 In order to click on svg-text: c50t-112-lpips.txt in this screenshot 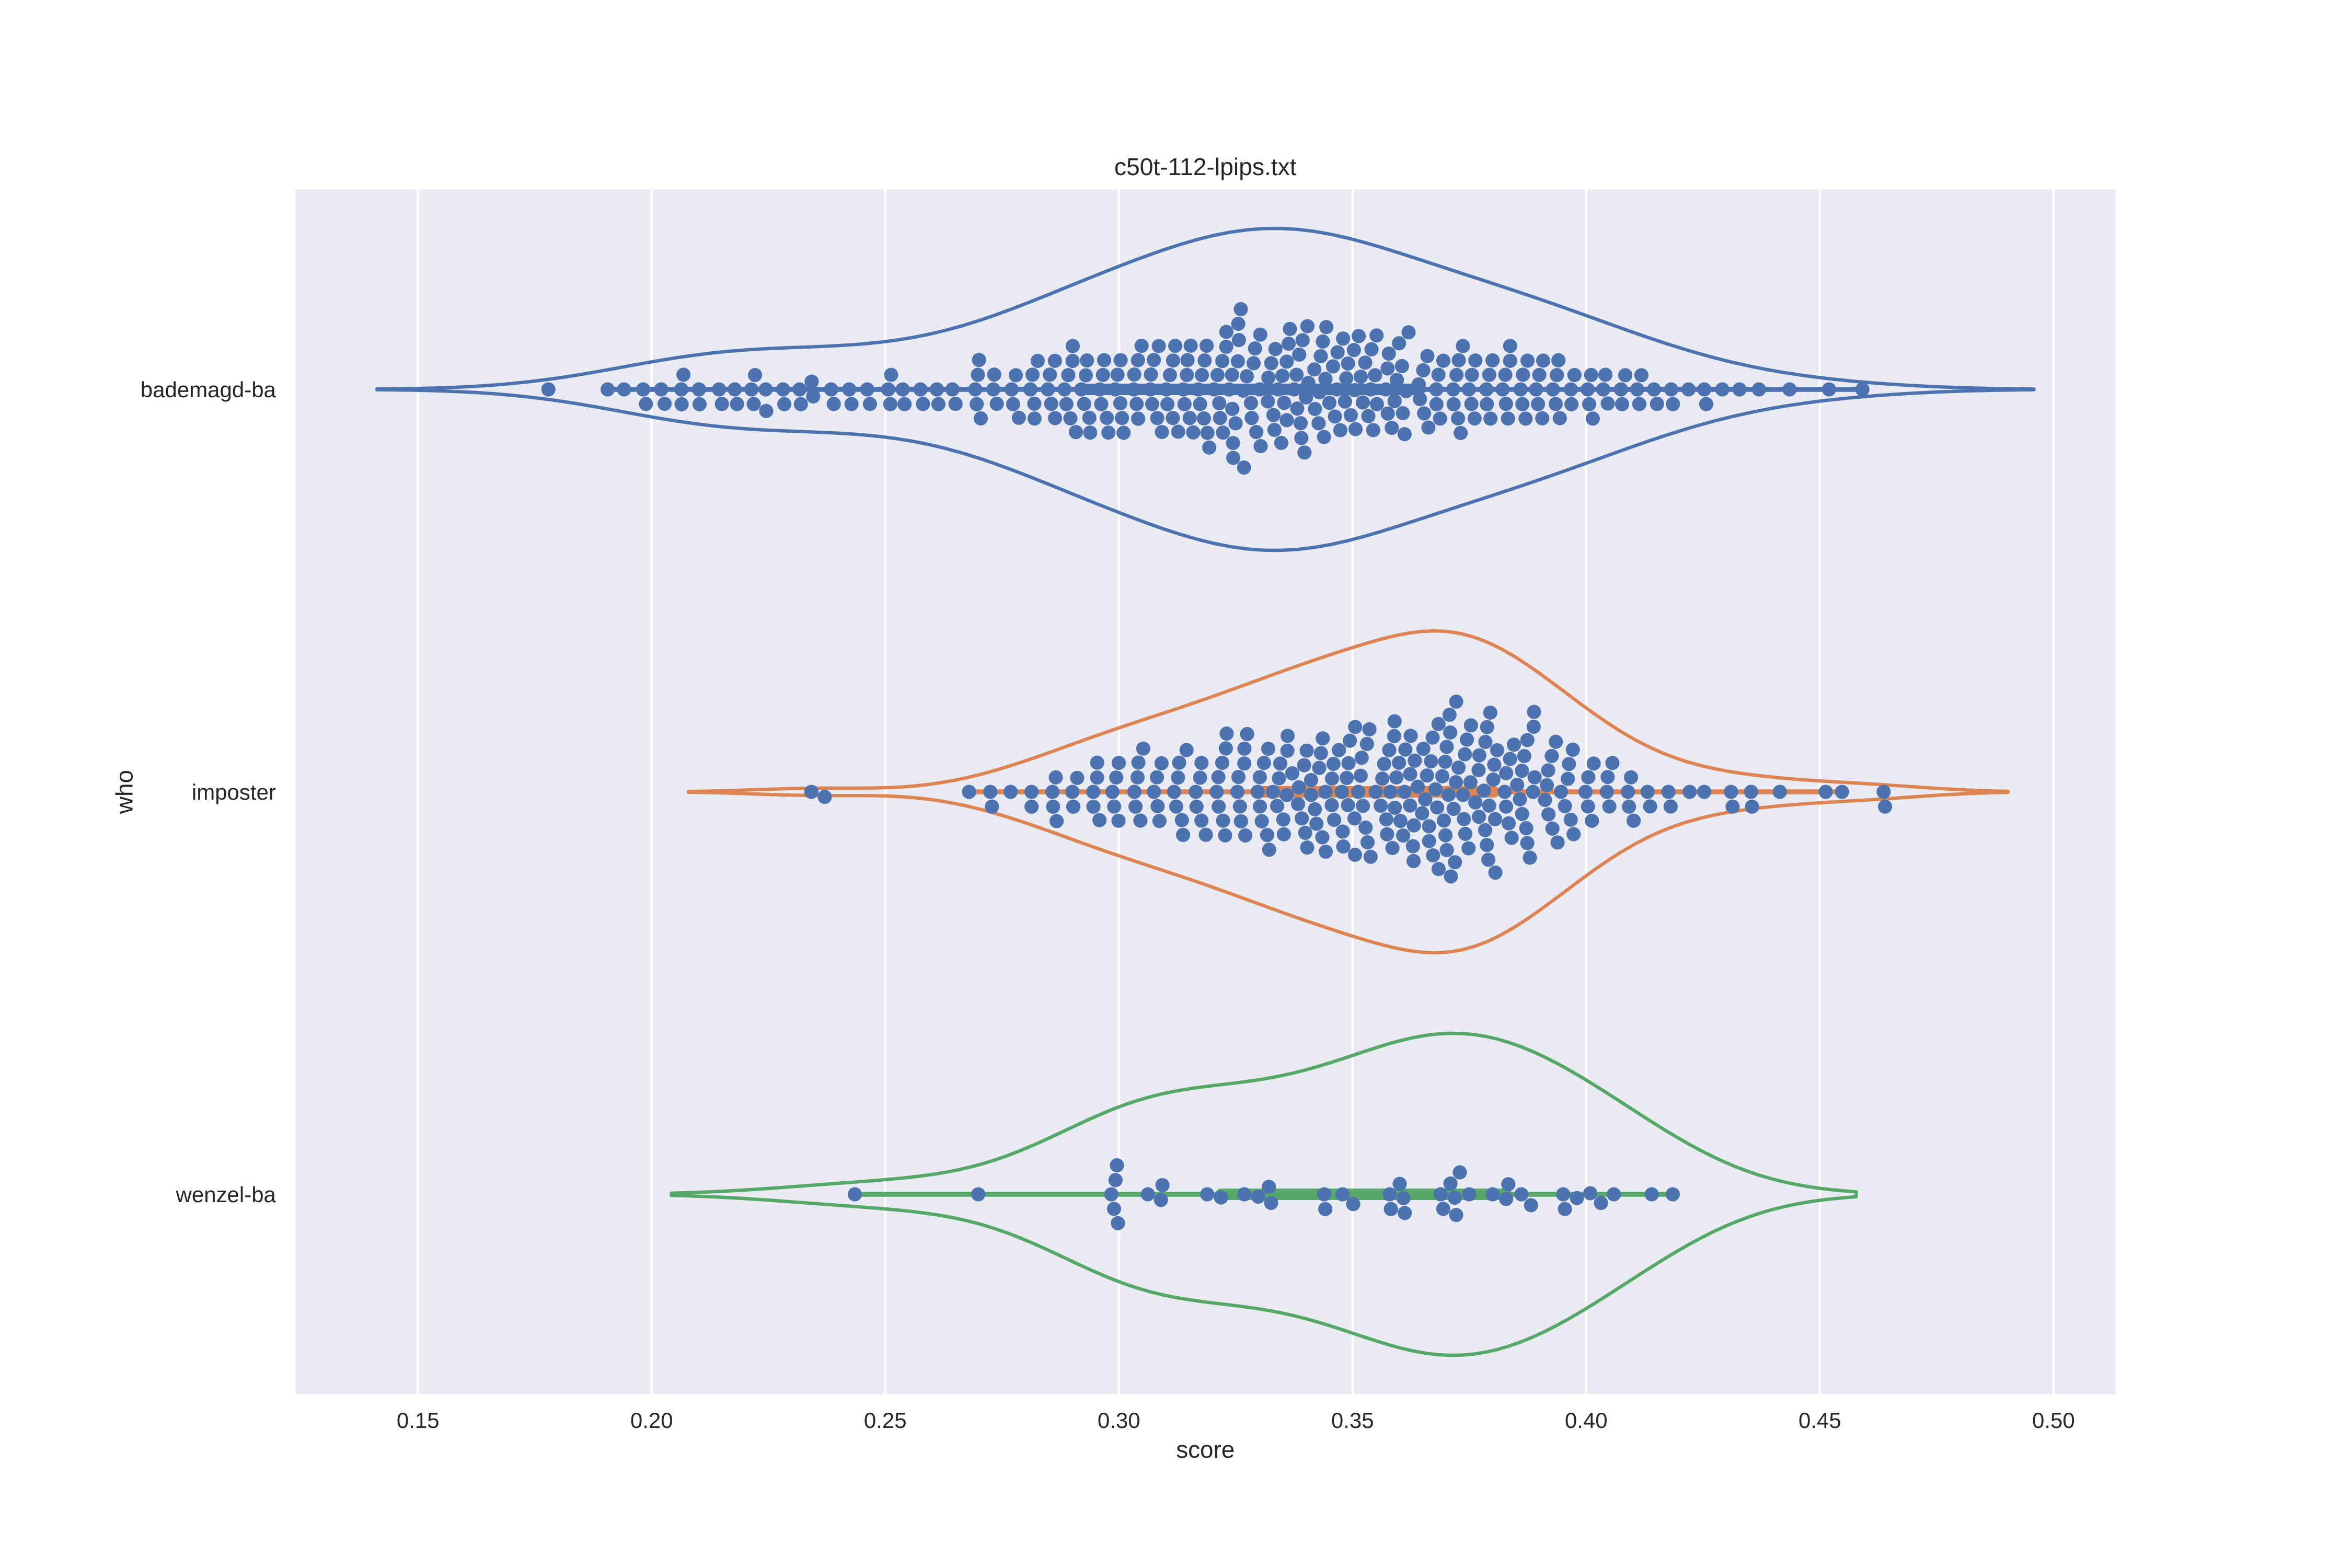, I will do `click(1205, 166)`.